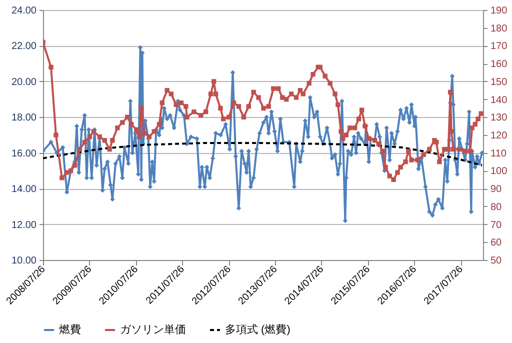  What do you see at coordinates (496, 243) in the screenshot?
I see `y2-tick-label: 60` at bounding box center [496, 243].